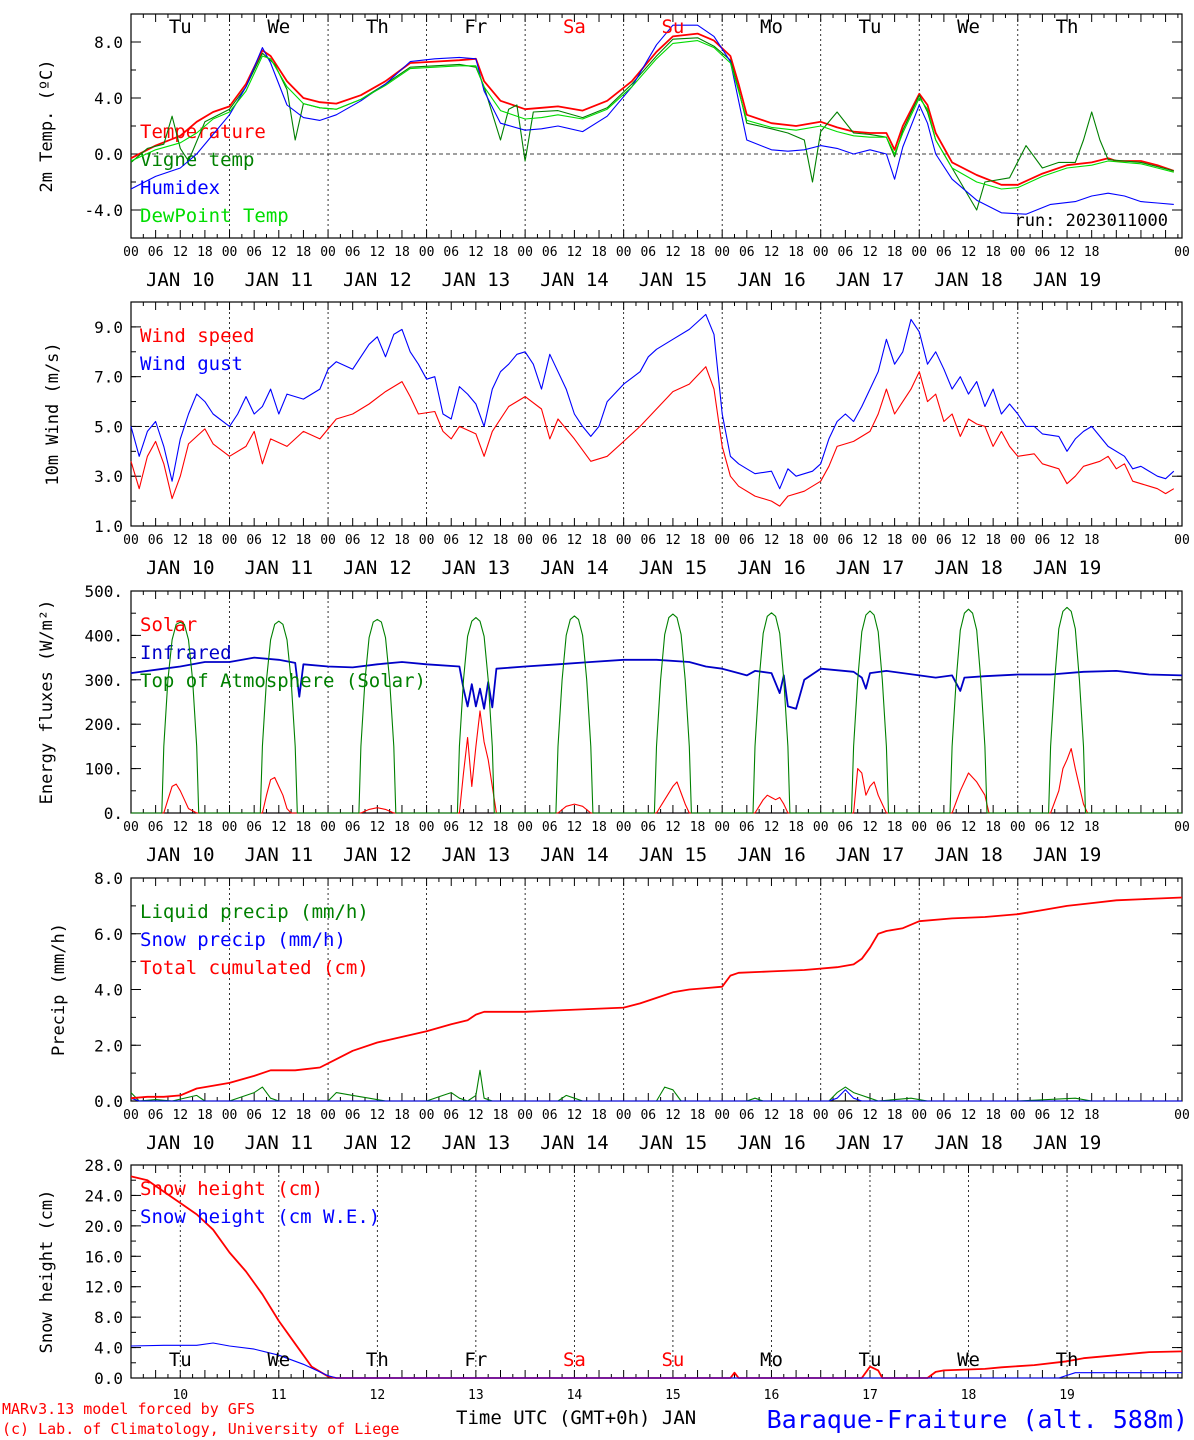 This screenshot has height=1440, width=1194. Describe the element at coordinates (476, 280) in the screenshot. I see `date-label: JAN 13` at that location.